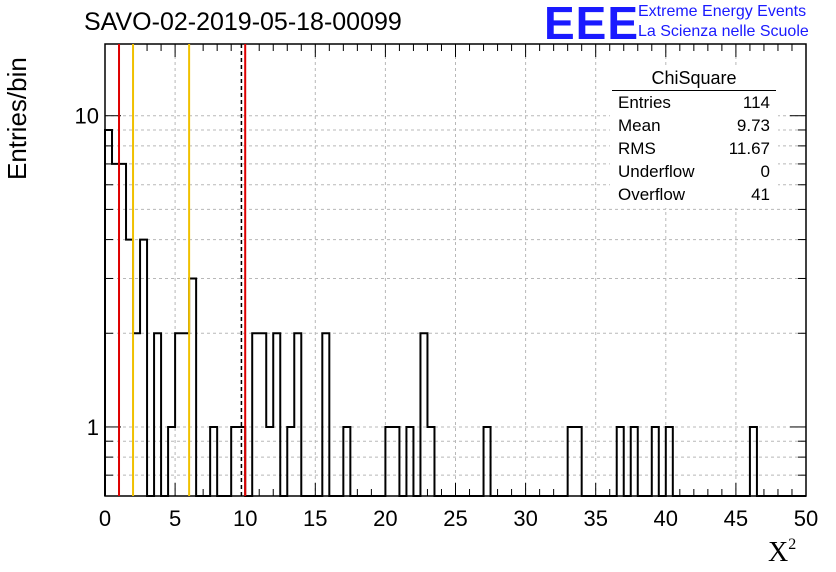  Describe the element at coordinates (595, 518) in the screenshot. I see `x-tick-label: 35` at that location.